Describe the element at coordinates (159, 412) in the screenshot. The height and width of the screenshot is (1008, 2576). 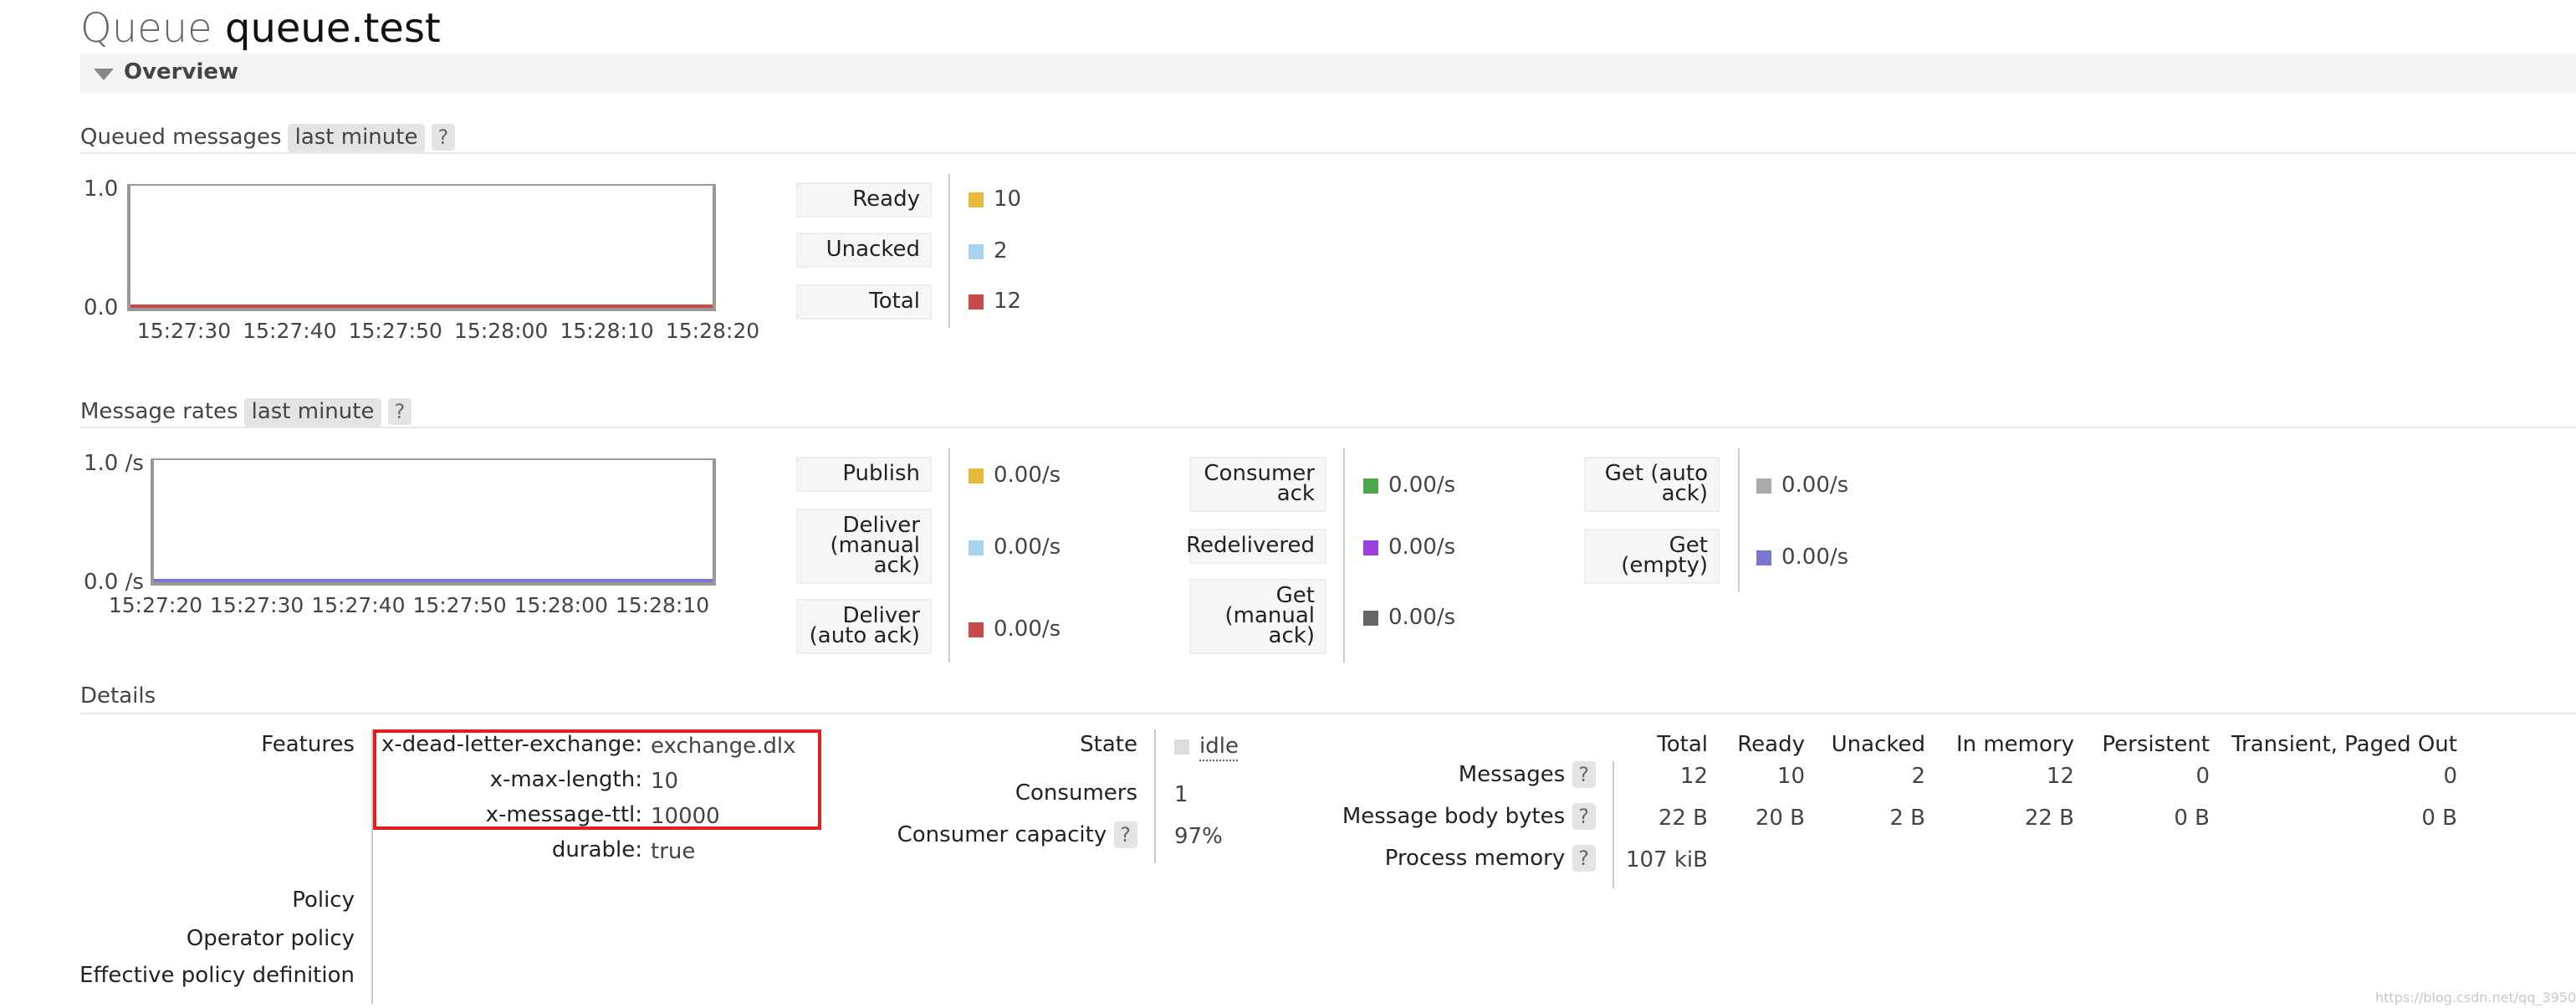
I see `message-rates-title: Message rates` at that location.